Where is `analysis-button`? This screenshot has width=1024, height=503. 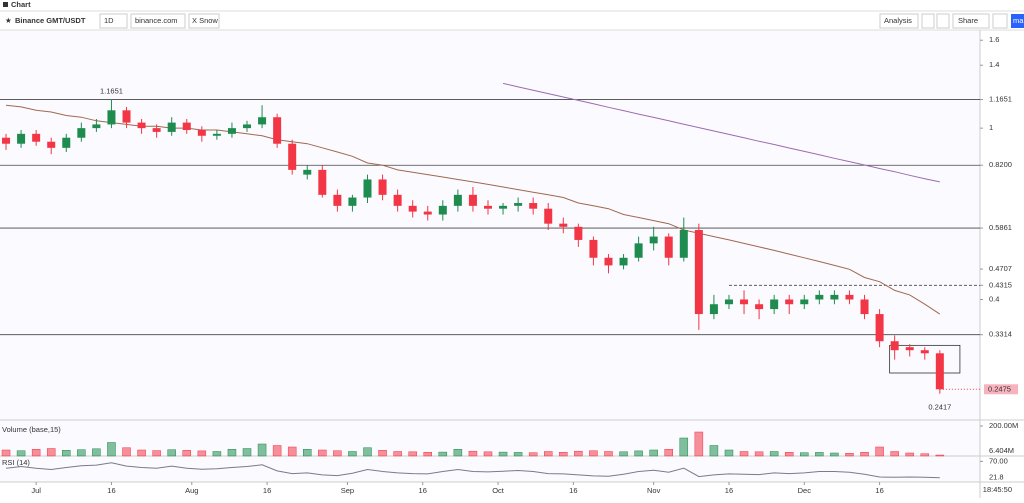
analysis-button is located at coordinates (899, 21).